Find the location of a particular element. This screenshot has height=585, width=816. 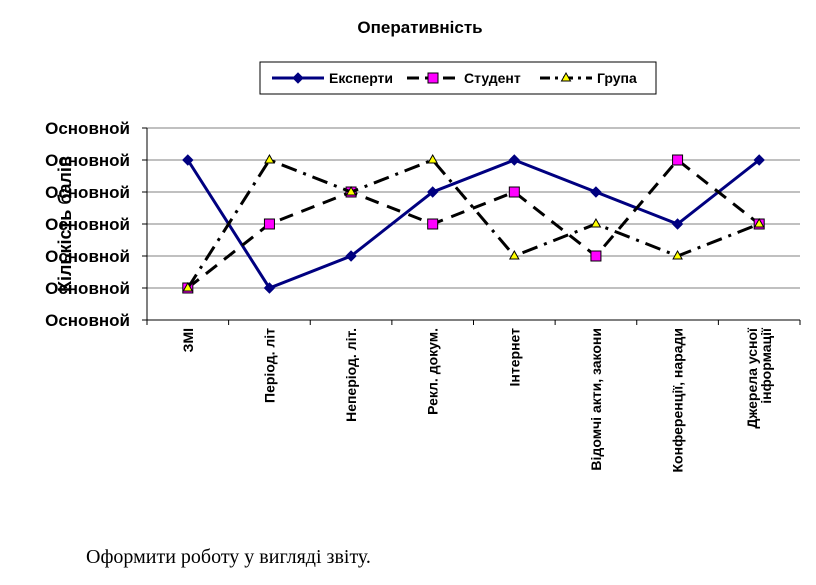

legend-label: Експерти is located at coordinates (361, 78).